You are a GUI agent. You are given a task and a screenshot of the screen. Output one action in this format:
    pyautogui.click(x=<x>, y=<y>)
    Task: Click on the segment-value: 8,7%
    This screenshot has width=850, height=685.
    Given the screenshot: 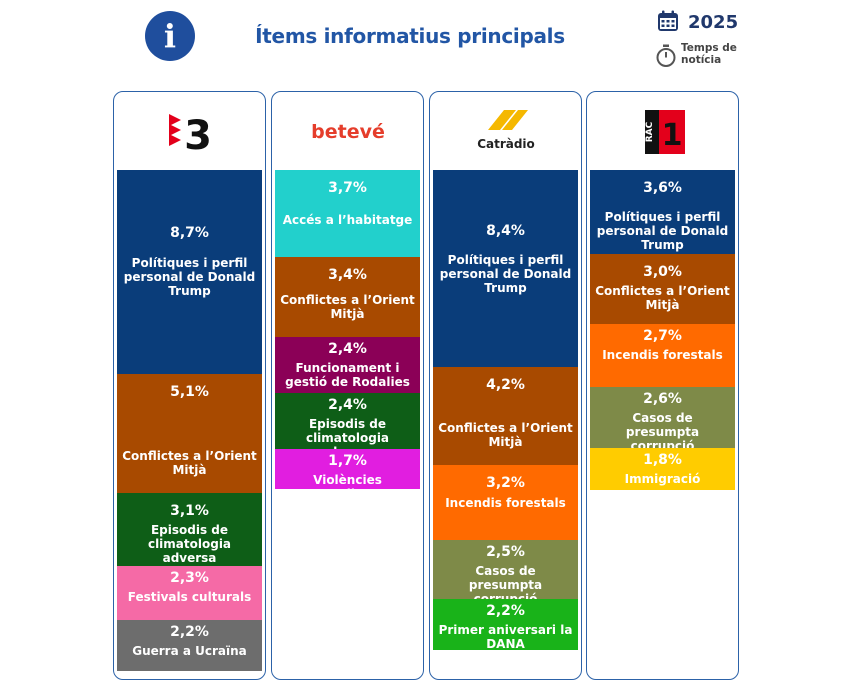 What is the action you would take?
    pyautogui.click(x=189, y=233)
    